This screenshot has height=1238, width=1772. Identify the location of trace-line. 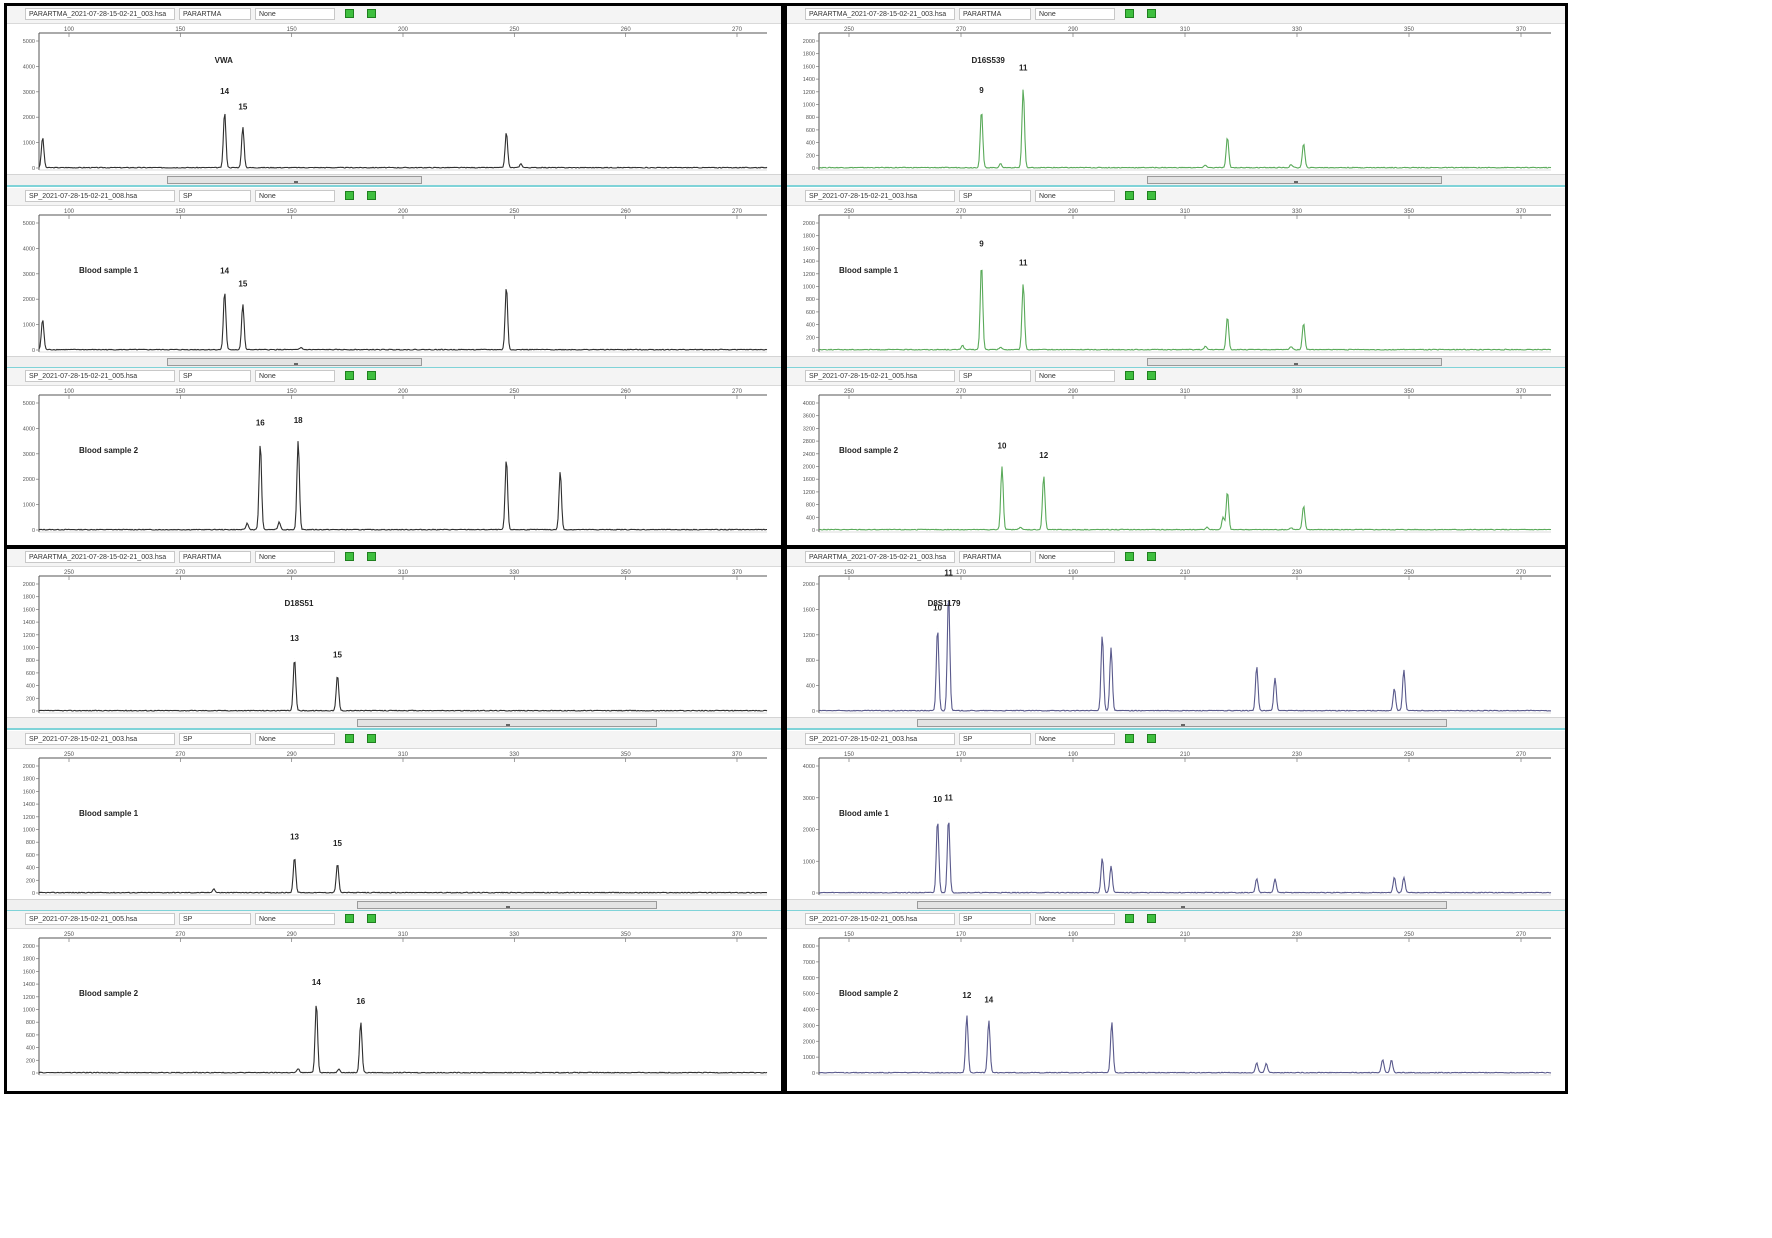
(1185, 498).